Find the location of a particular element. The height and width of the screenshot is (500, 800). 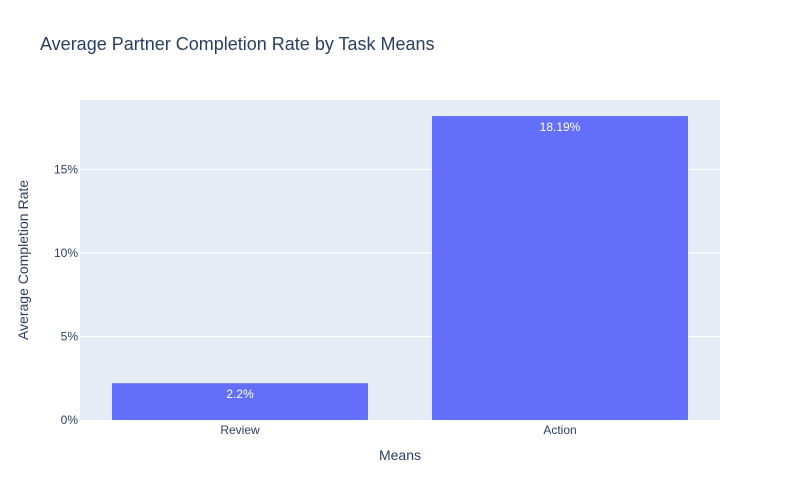

x-axis-title: Means is located at coordinates (400, 455).